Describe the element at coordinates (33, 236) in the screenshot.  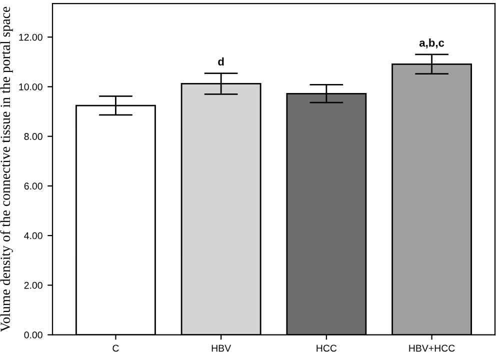
I see `y-tick-label: 4.00` at that location.